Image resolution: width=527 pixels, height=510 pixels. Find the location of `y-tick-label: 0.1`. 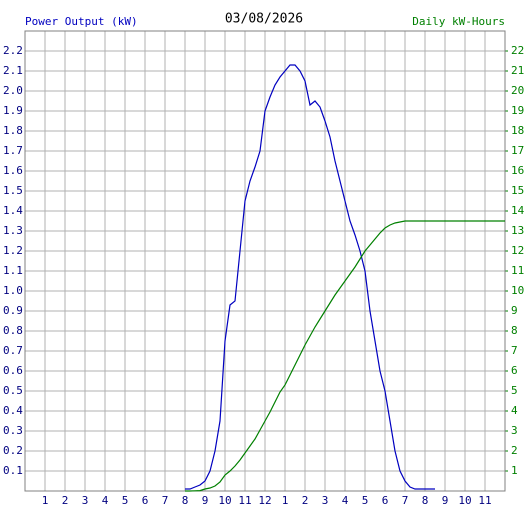

y-tick-label: 0.1 is located at coordinates (13, 470).